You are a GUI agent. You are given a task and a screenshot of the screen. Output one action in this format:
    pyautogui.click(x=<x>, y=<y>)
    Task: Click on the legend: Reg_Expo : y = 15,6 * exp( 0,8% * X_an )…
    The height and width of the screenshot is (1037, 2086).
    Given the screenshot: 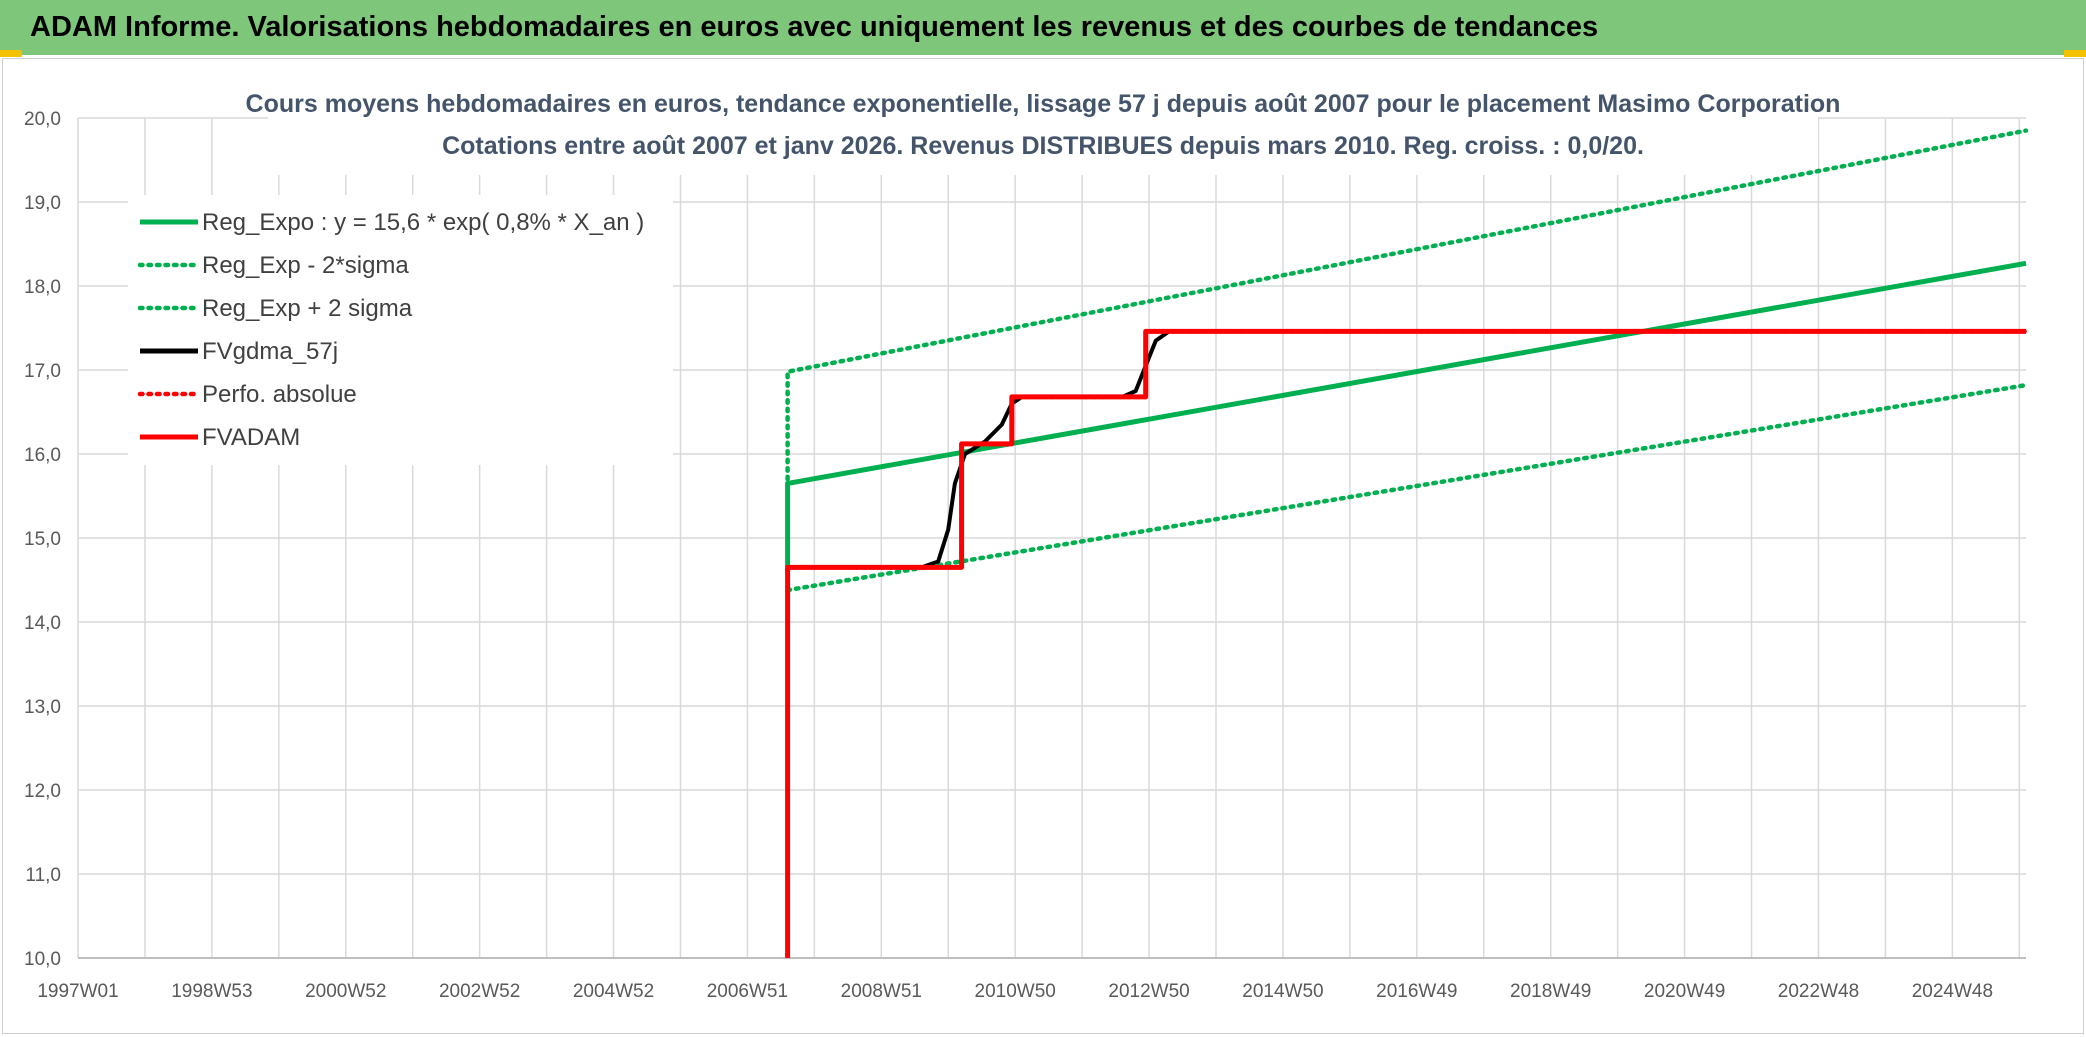 What is the action you would take?
    pyautogui.click(x=390, y=330)
    